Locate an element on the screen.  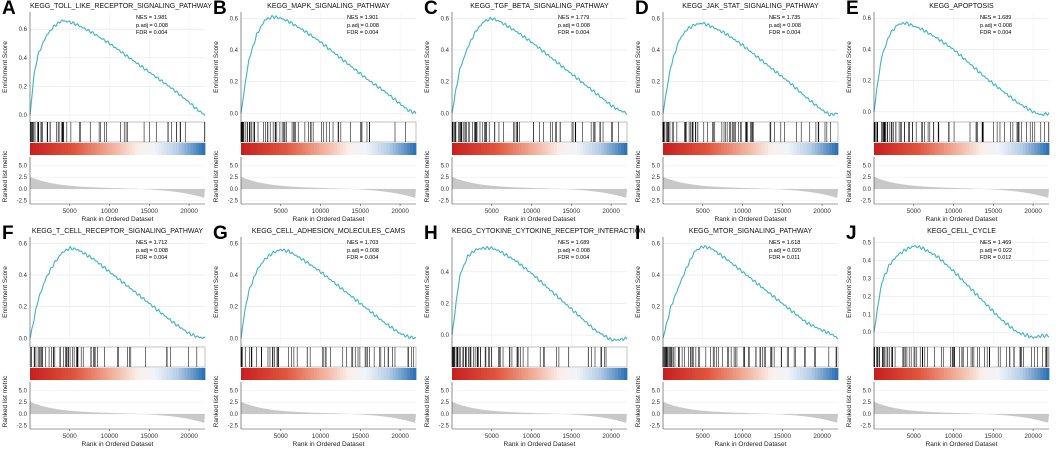
es-tick-label: 0.1 is located at coordinates (867, 315).